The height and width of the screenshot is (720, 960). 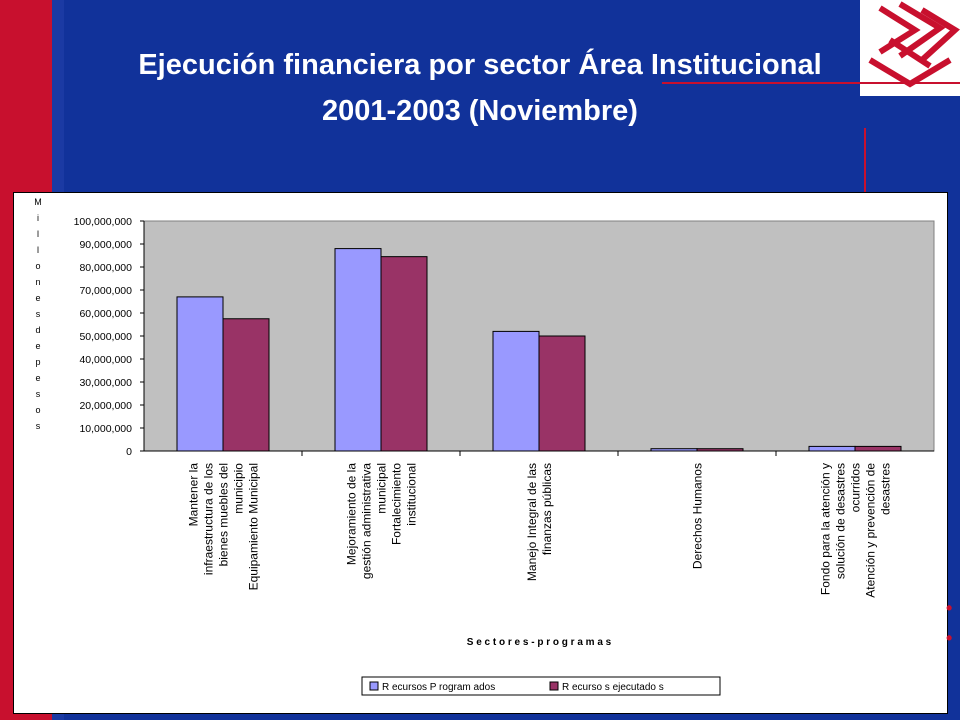 What do you see at coordinates (105, 337) in the screenshot?
I see `y-tick-label: 50,000,000` at bounding box center [105, 337].